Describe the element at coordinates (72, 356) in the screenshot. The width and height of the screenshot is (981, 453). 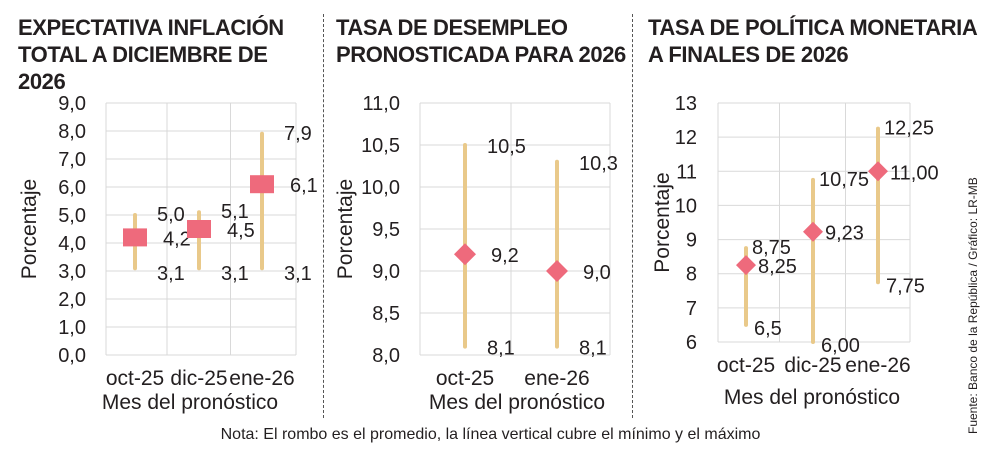
I see `y-tick-label: 0,0` at that location.